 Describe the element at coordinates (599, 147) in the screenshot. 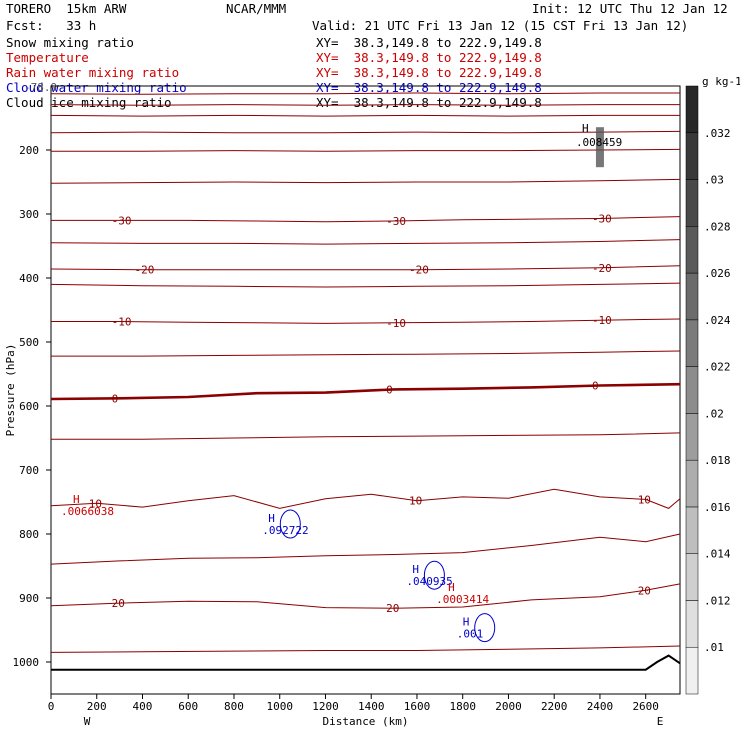

I see `cloud-ice-shading` at that location.